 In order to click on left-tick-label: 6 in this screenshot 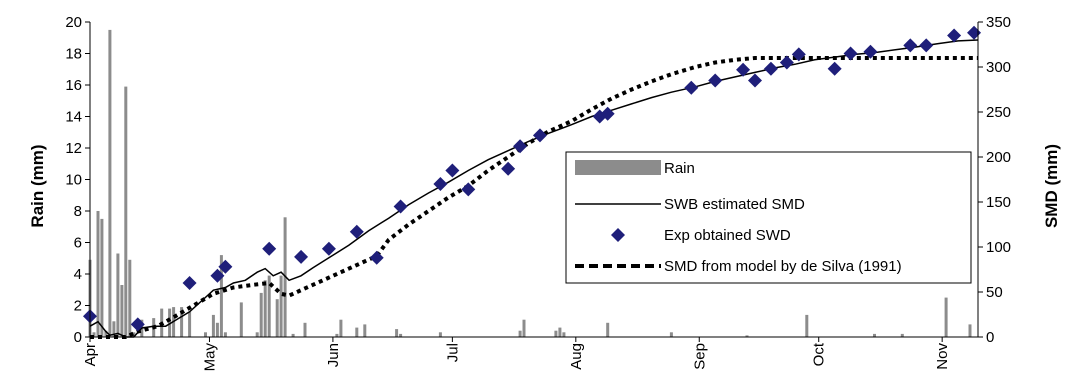, I will do `click(78, 243)`.